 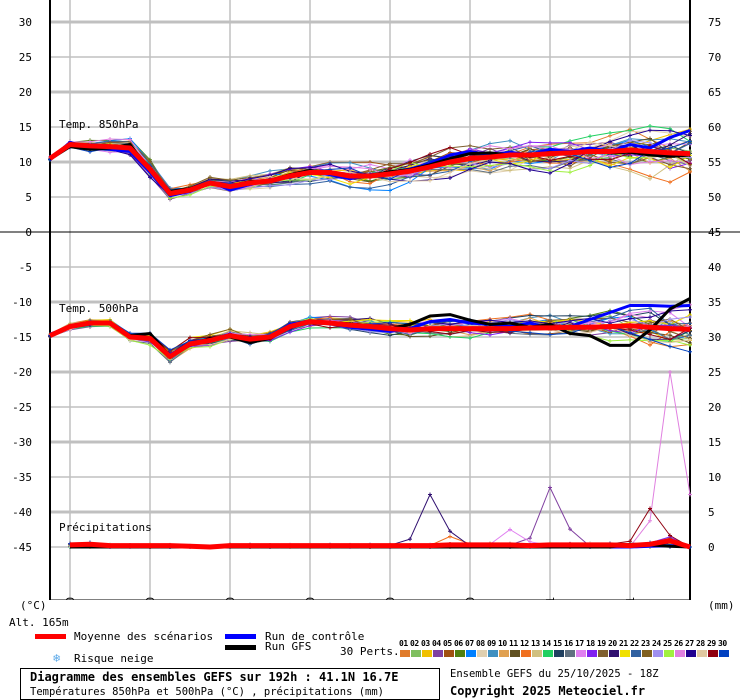 I want to click on left-tick-label: 5, so click(x=28, y=197).